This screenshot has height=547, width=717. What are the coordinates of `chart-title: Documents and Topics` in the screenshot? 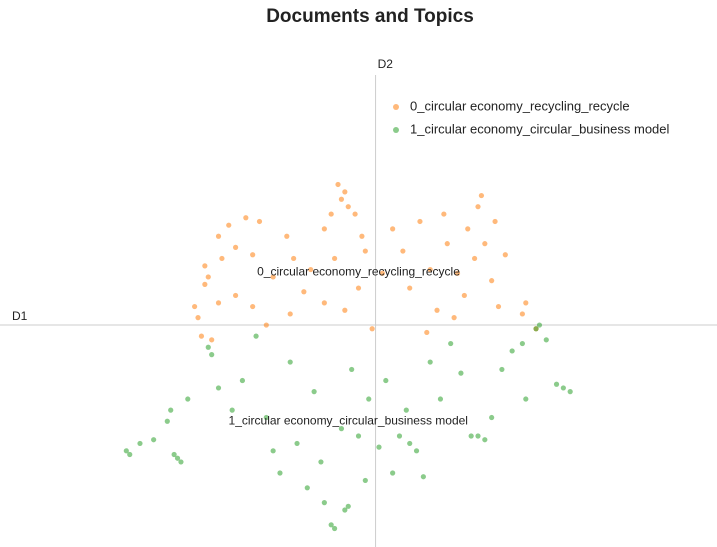 It's located at (370, 16).